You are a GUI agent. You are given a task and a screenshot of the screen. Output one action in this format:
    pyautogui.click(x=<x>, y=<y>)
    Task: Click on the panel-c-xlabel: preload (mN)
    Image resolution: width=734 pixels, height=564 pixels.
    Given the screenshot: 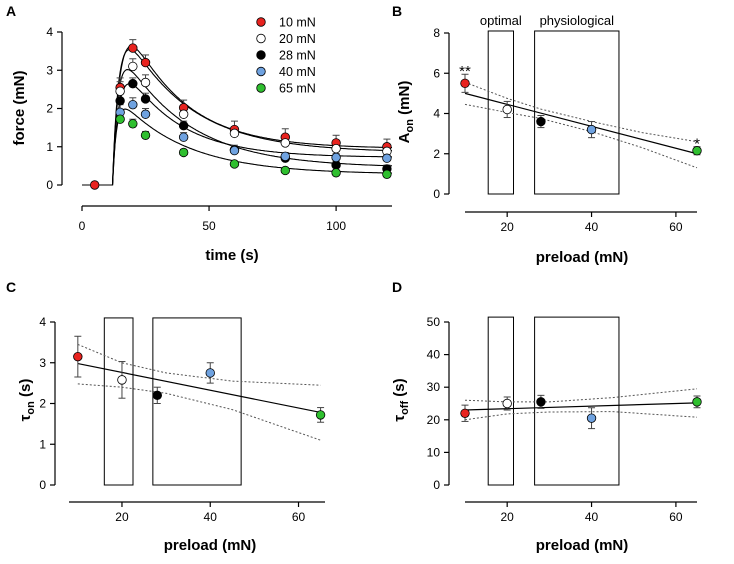 What is the action you would take?
    pyautogui.click(x=210, y=545)
    